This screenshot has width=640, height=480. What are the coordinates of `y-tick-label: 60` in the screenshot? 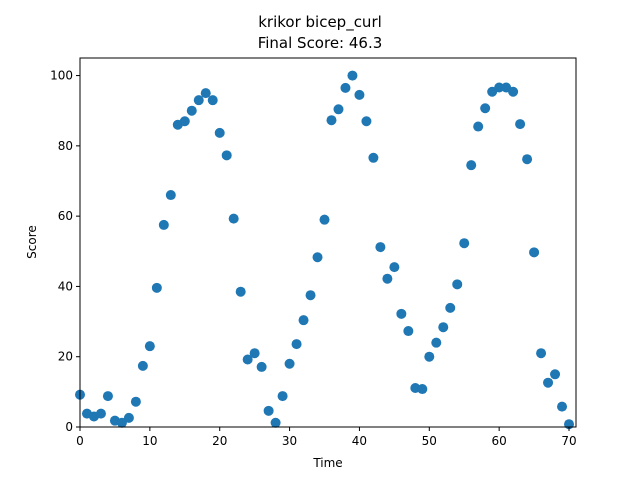 It's located at (65, 216).